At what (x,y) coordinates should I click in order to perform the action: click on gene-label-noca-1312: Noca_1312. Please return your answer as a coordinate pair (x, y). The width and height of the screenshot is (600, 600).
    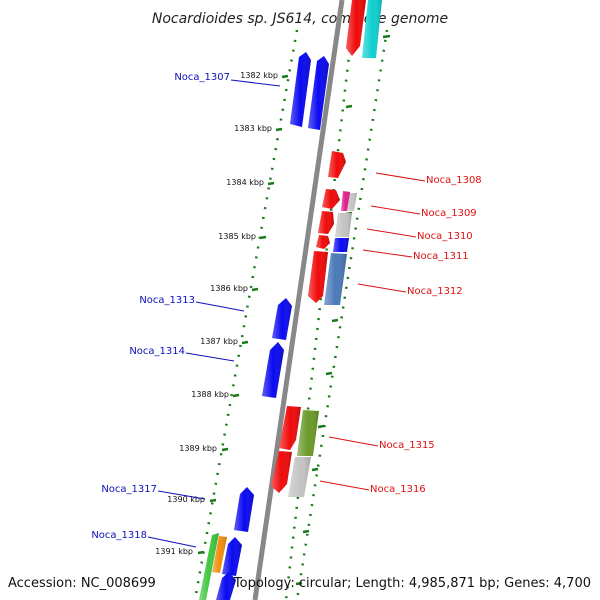
    Looking at the image, I should click on (435, 291).